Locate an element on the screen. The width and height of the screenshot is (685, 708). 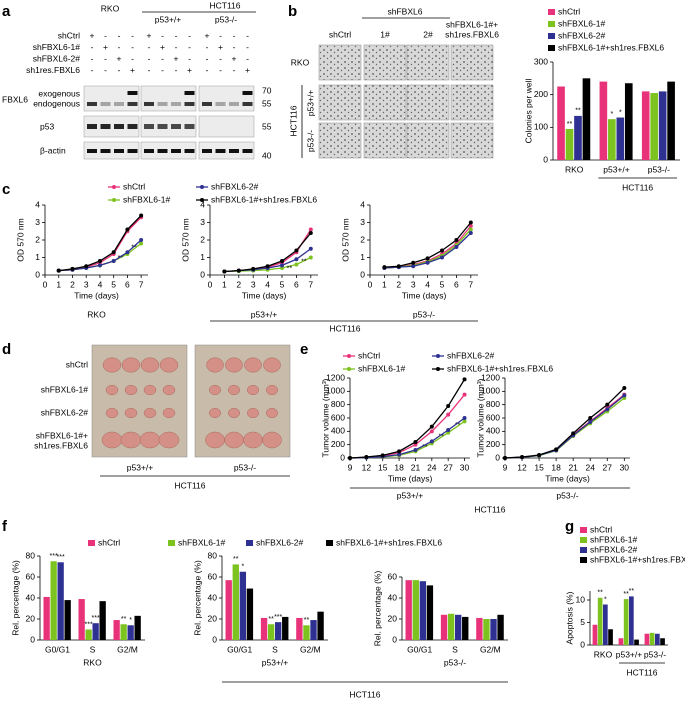
y-axis-label: Colonies per well is located at coordinates (528, 111).